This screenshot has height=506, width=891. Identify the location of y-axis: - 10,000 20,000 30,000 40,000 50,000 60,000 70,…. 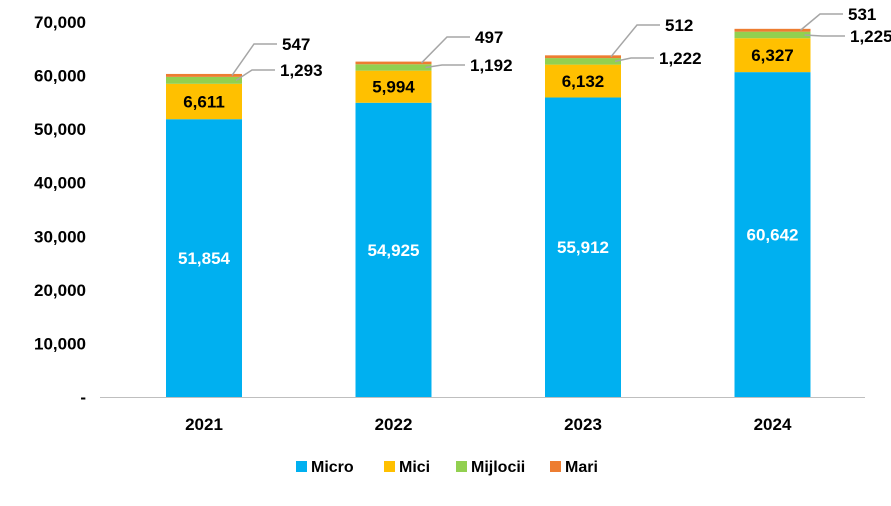
(60, 210).